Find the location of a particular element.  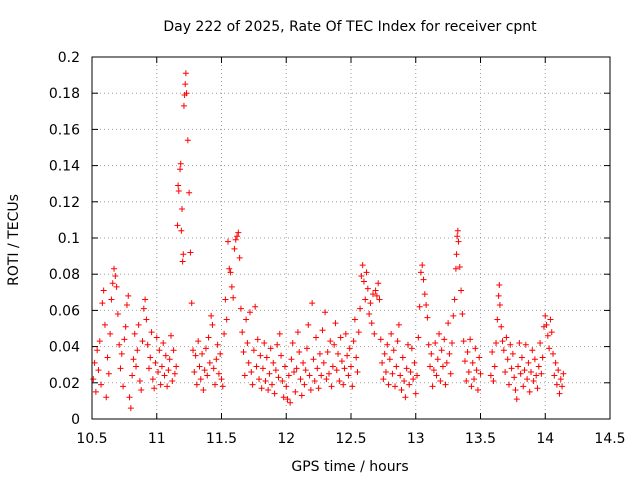

y-tick-label: 0.02 is located at coordinates (64, 384).